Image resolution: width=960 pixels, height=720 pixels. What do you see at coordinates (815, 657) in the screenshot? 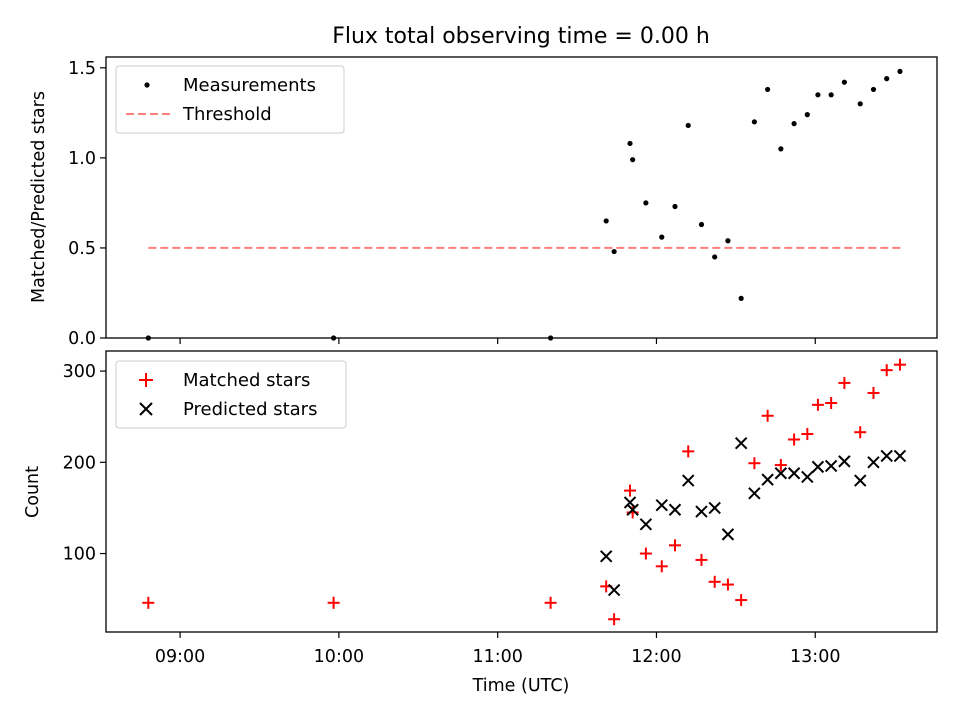
I see `x-tick-label: 13:00` at bounding box center [815, 657].